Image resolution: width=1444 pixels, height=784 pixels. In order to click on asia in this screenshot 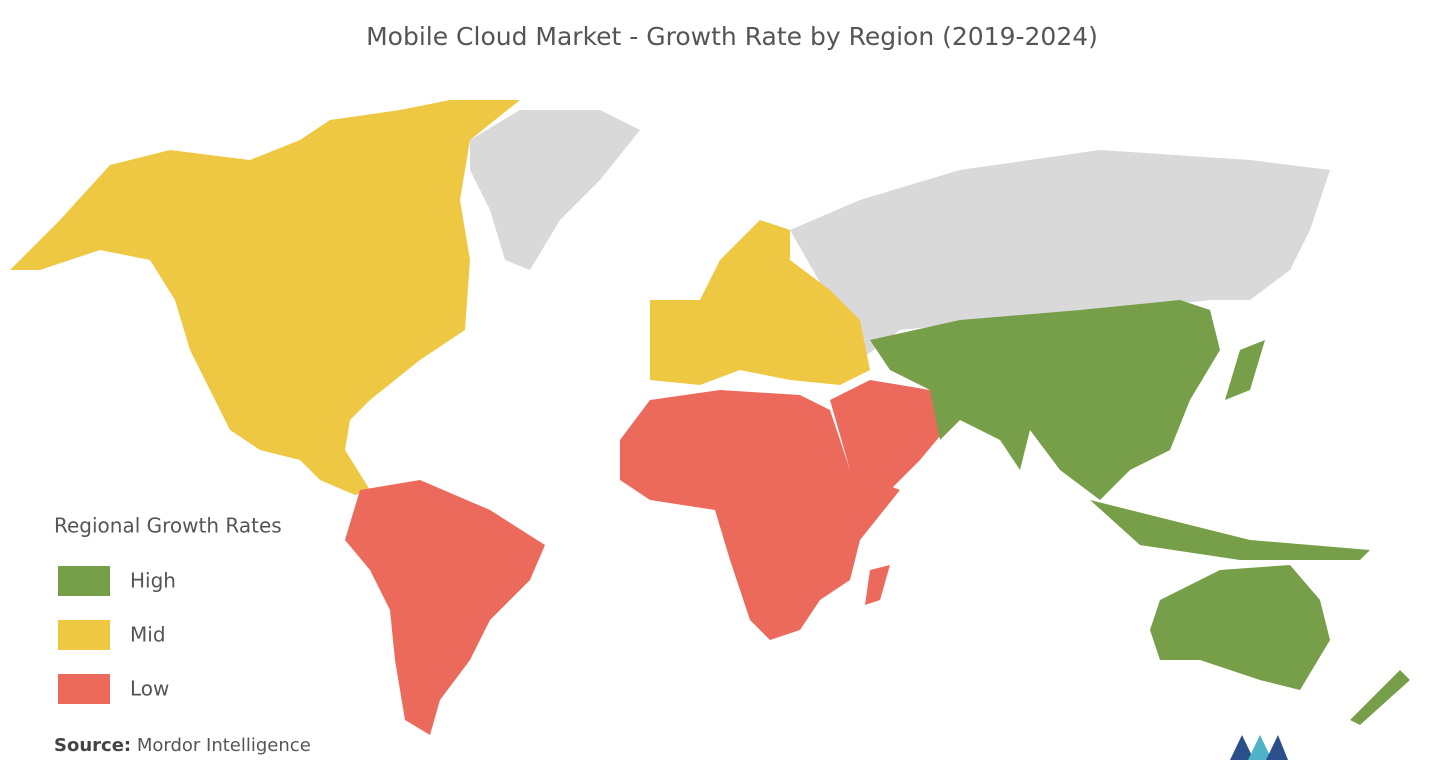, I will do `click(1045, 400)`.